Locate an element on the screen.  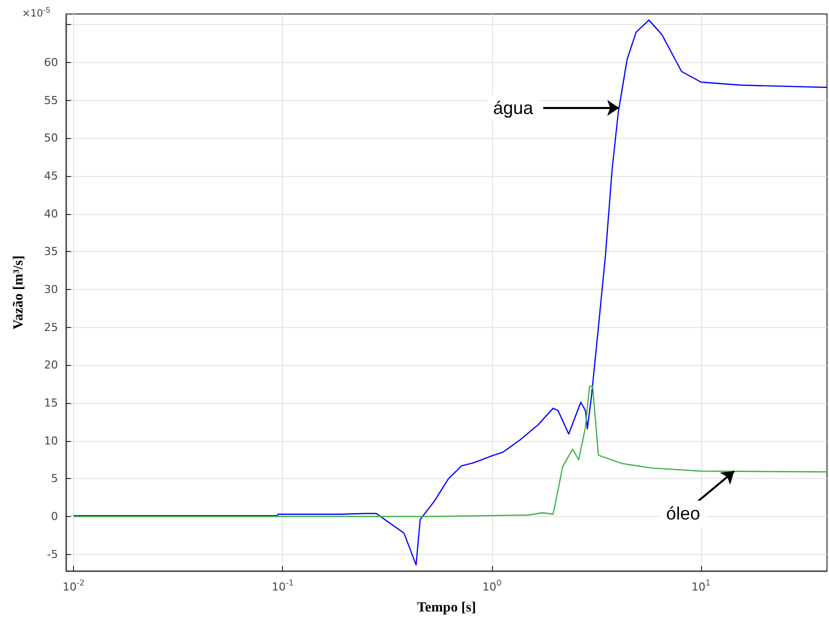
annotation: óleo is located at coordinates (683, 514).